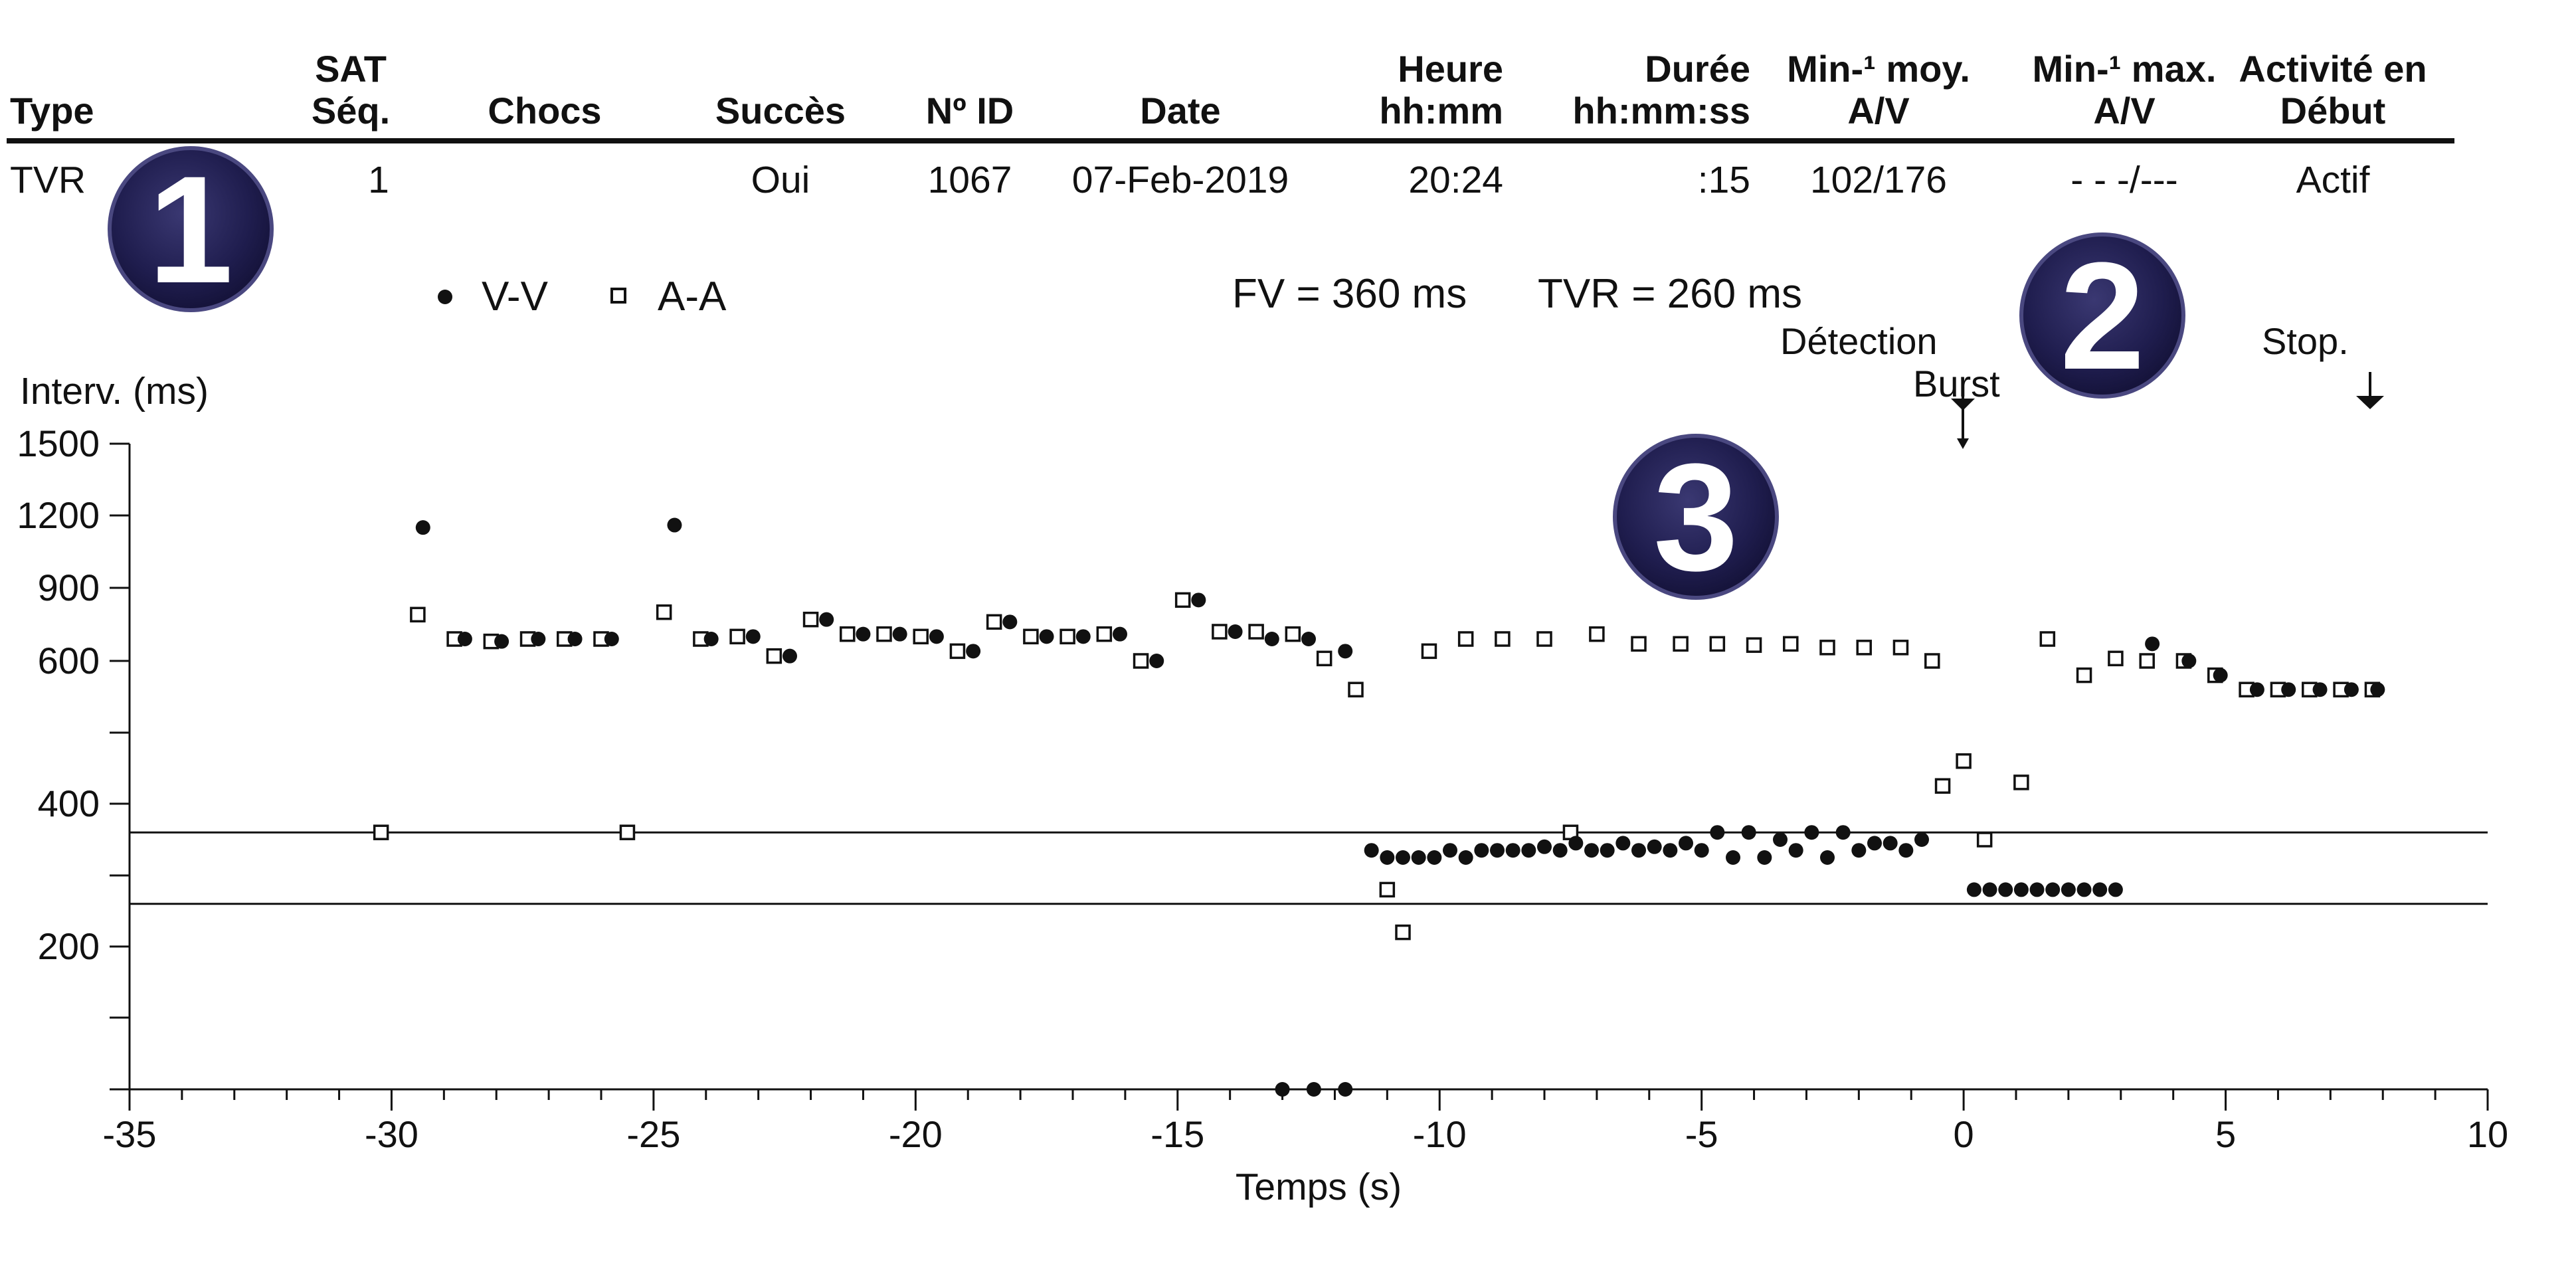 This screenshot has height=1272, width=2576. Describe the element at coordinates (970, 111) in the screenshot. I see `header-id: Nº ID` at that location.